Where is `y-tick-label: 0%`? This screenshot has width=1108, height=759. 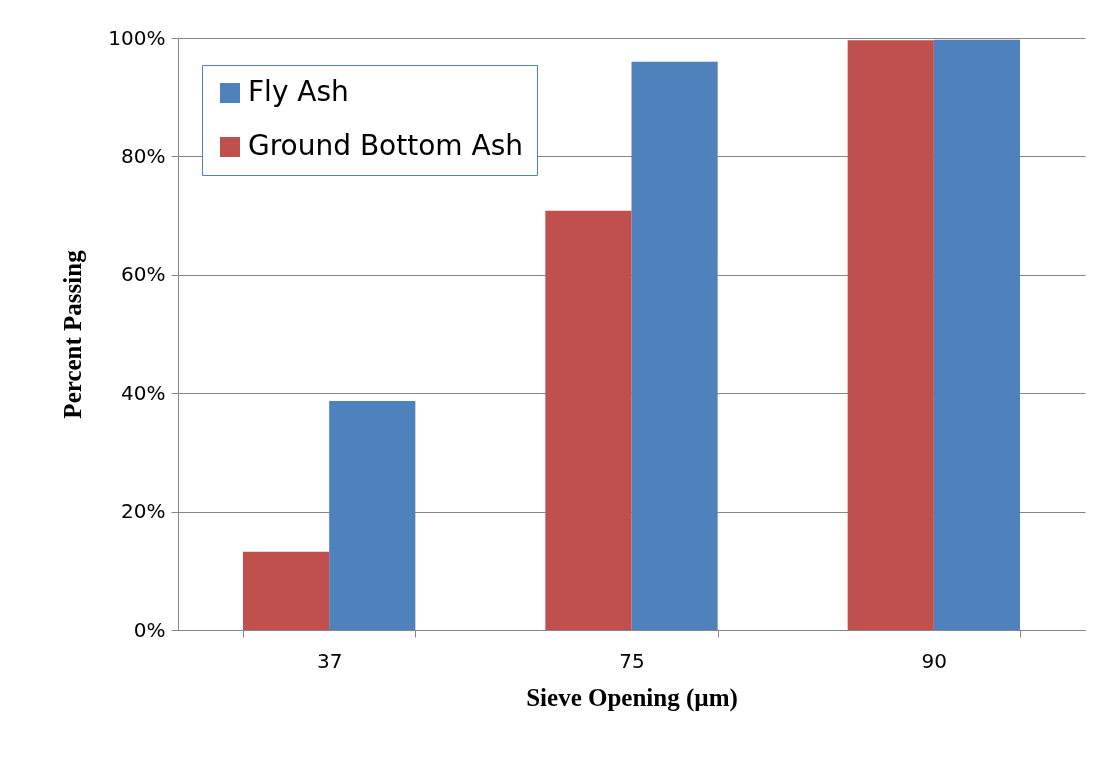 y-tick-label: 0% is located at coordinates (149, 629).